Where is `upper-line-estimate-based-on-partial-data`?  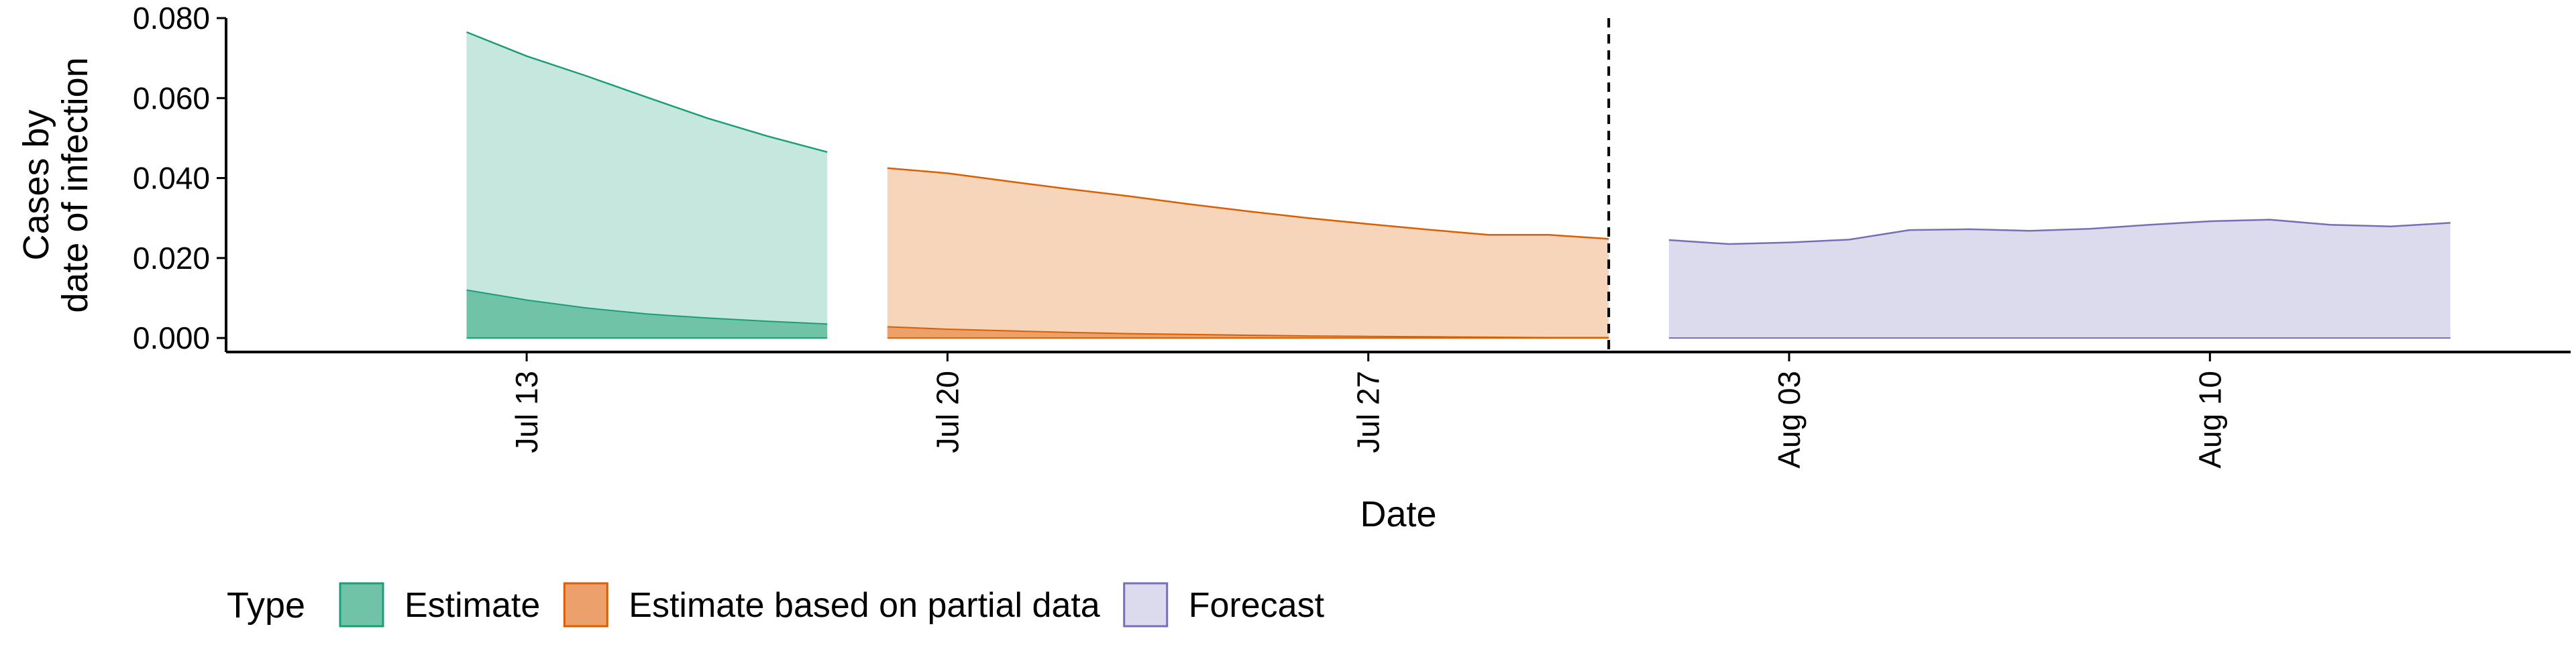
upper-line-estimate-based-on-partial-data is located at coordinates (1248, 204).